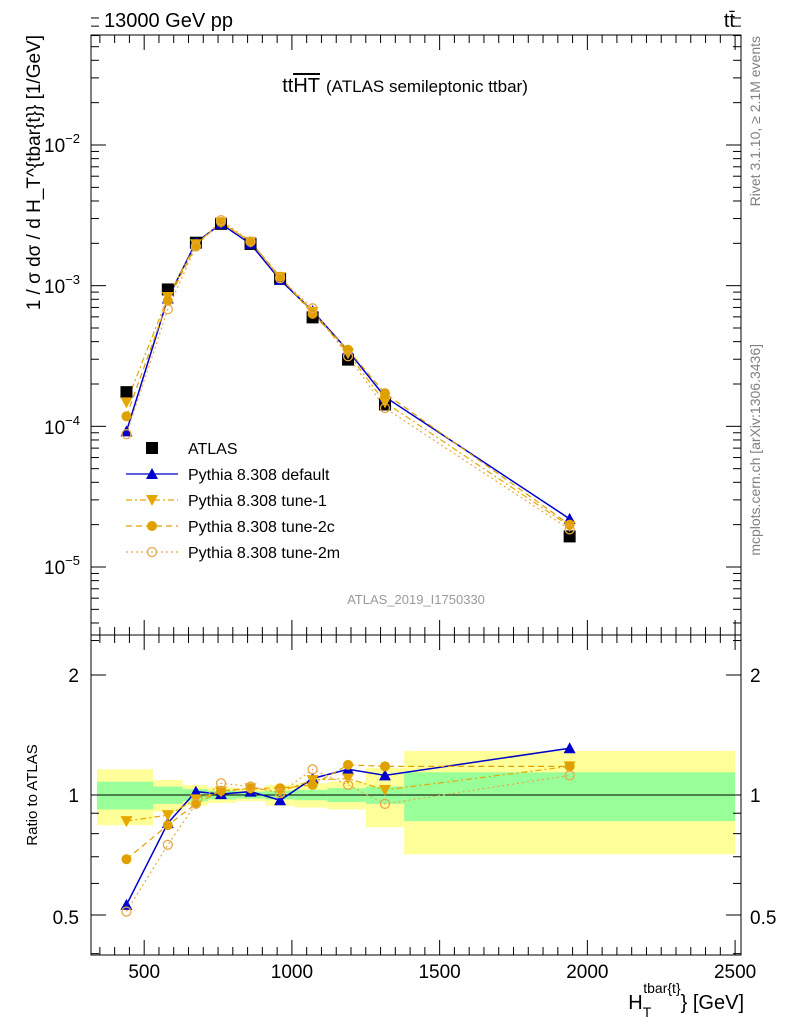 This screenshot has width=786, height=1024. I want to click on ratio-green-band, so click(125, 795).